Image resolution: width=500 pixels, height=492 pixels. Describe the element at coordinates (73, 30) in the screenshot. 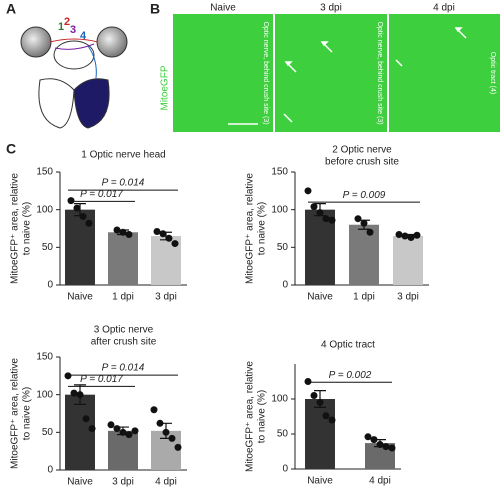

I see `site-number: 3` at that location.